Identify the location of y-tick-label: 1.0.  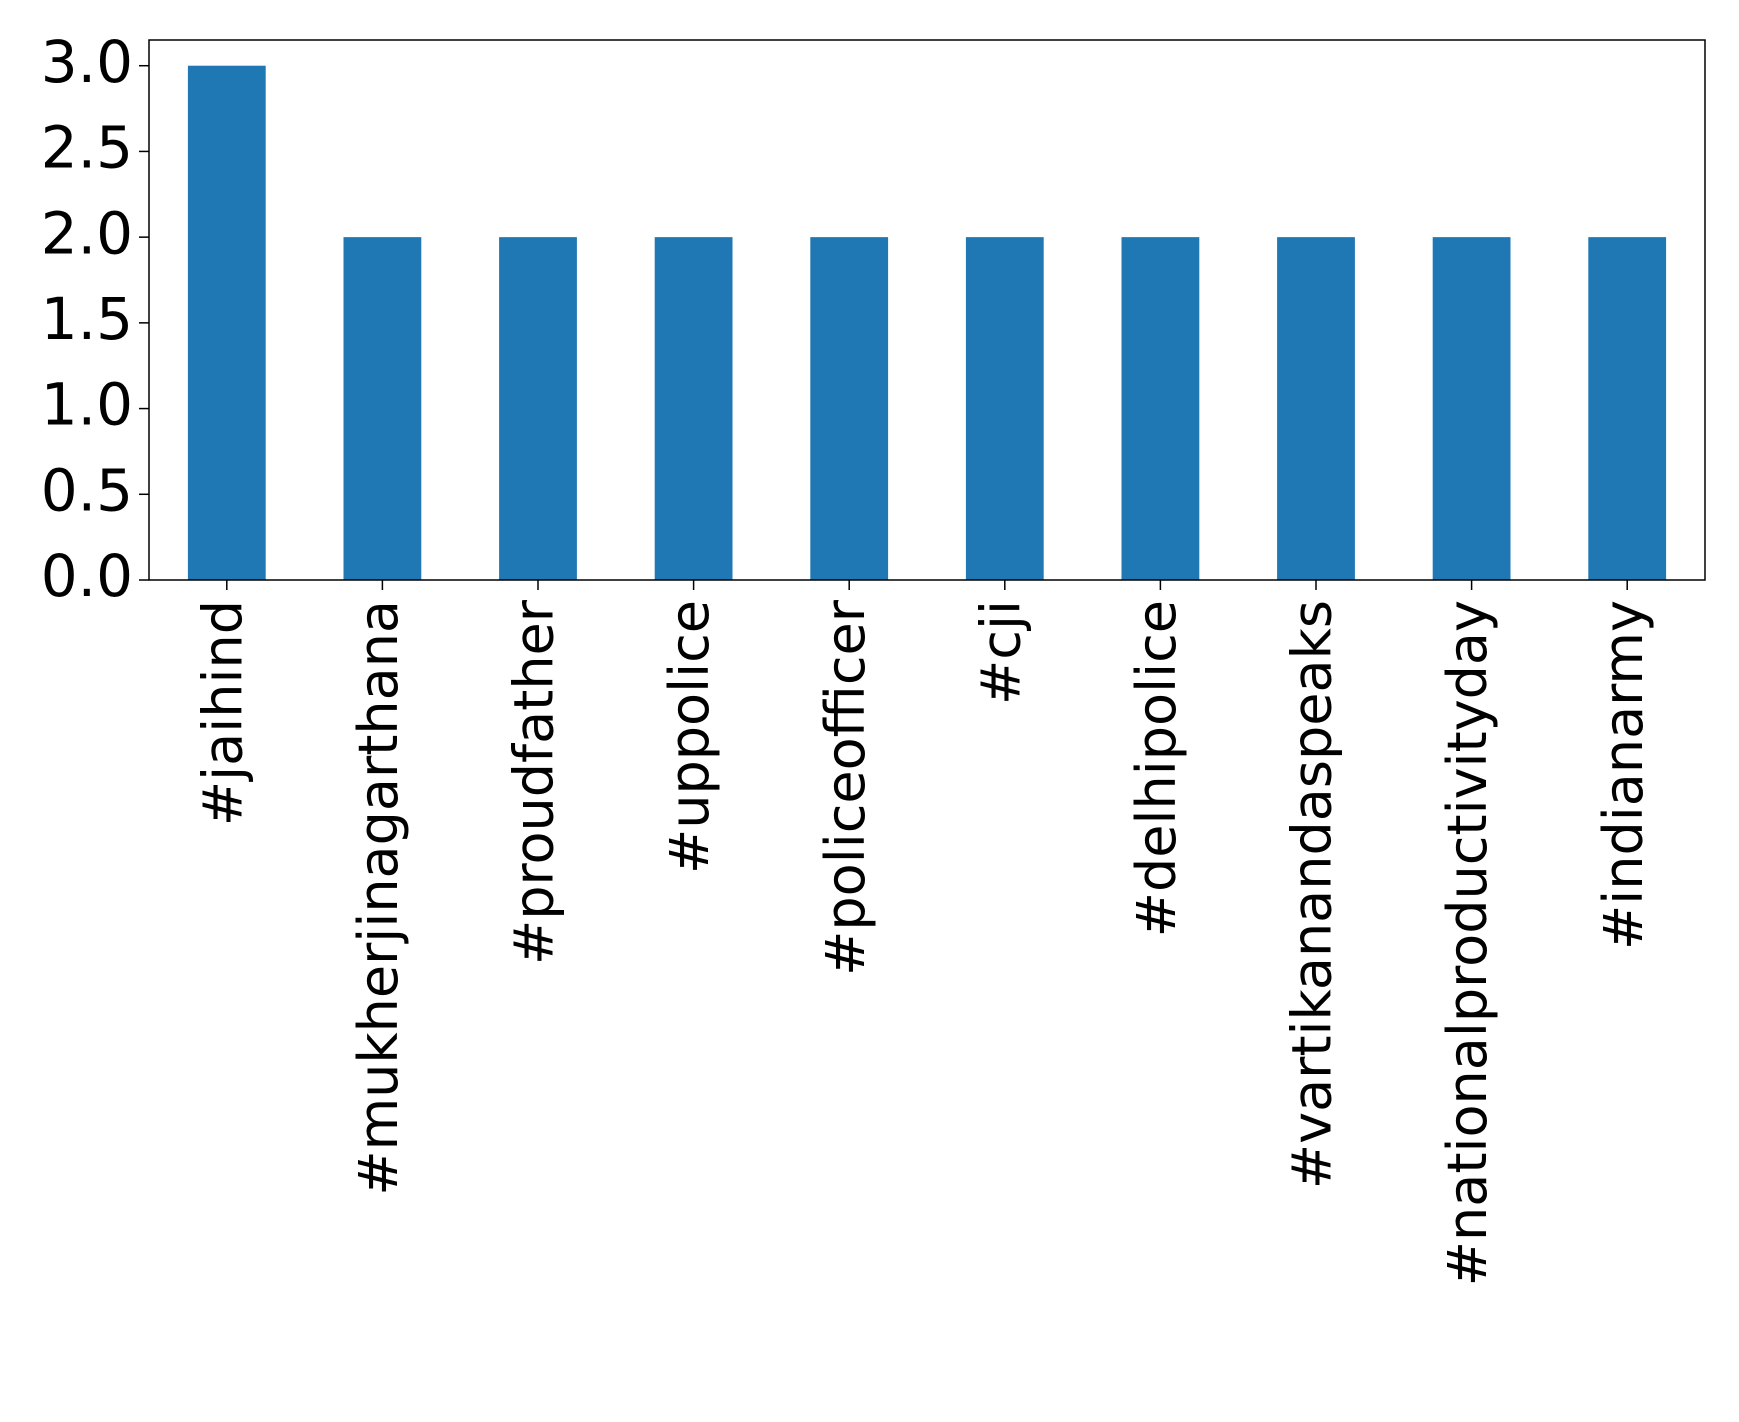
(87, 405).